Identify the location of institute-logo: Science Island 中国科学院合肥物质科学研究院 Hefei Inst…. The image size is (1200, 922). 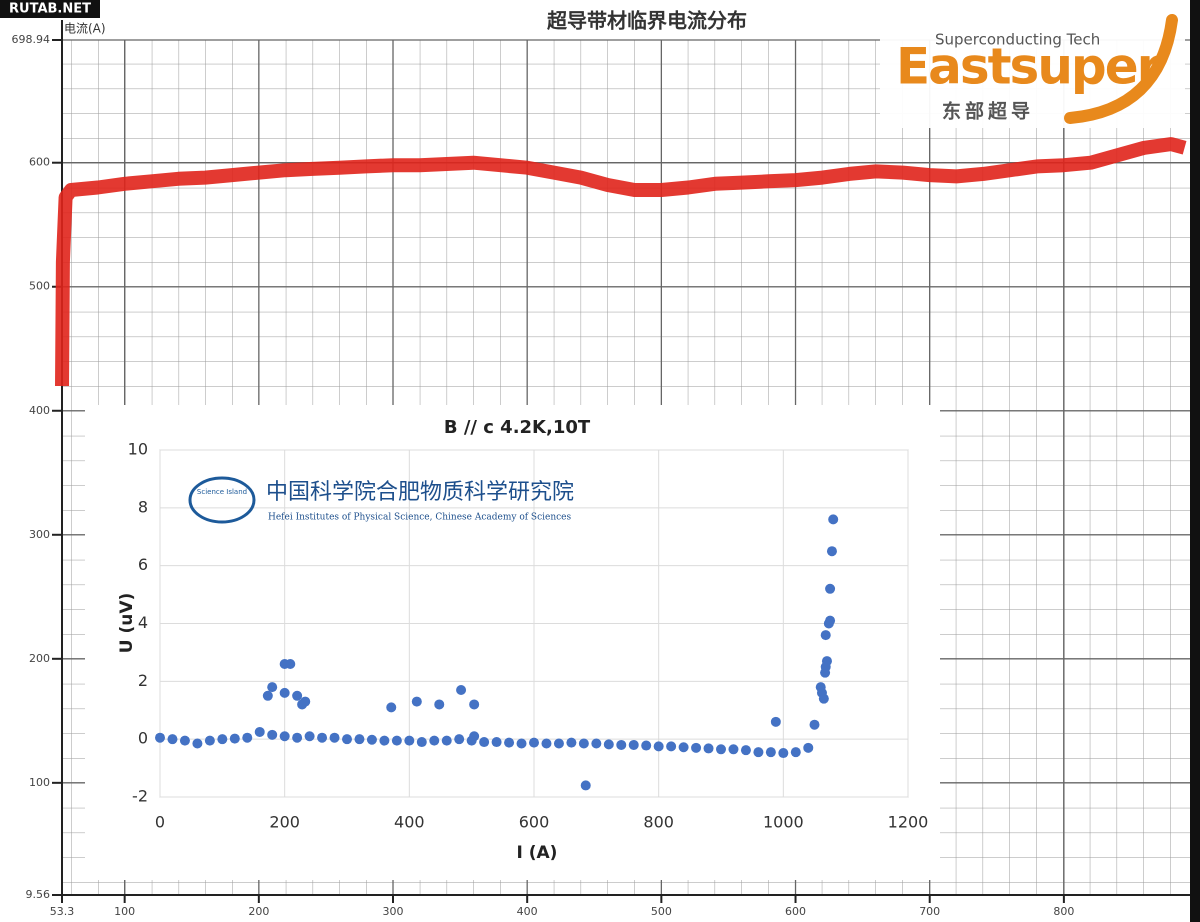
(381, 500).